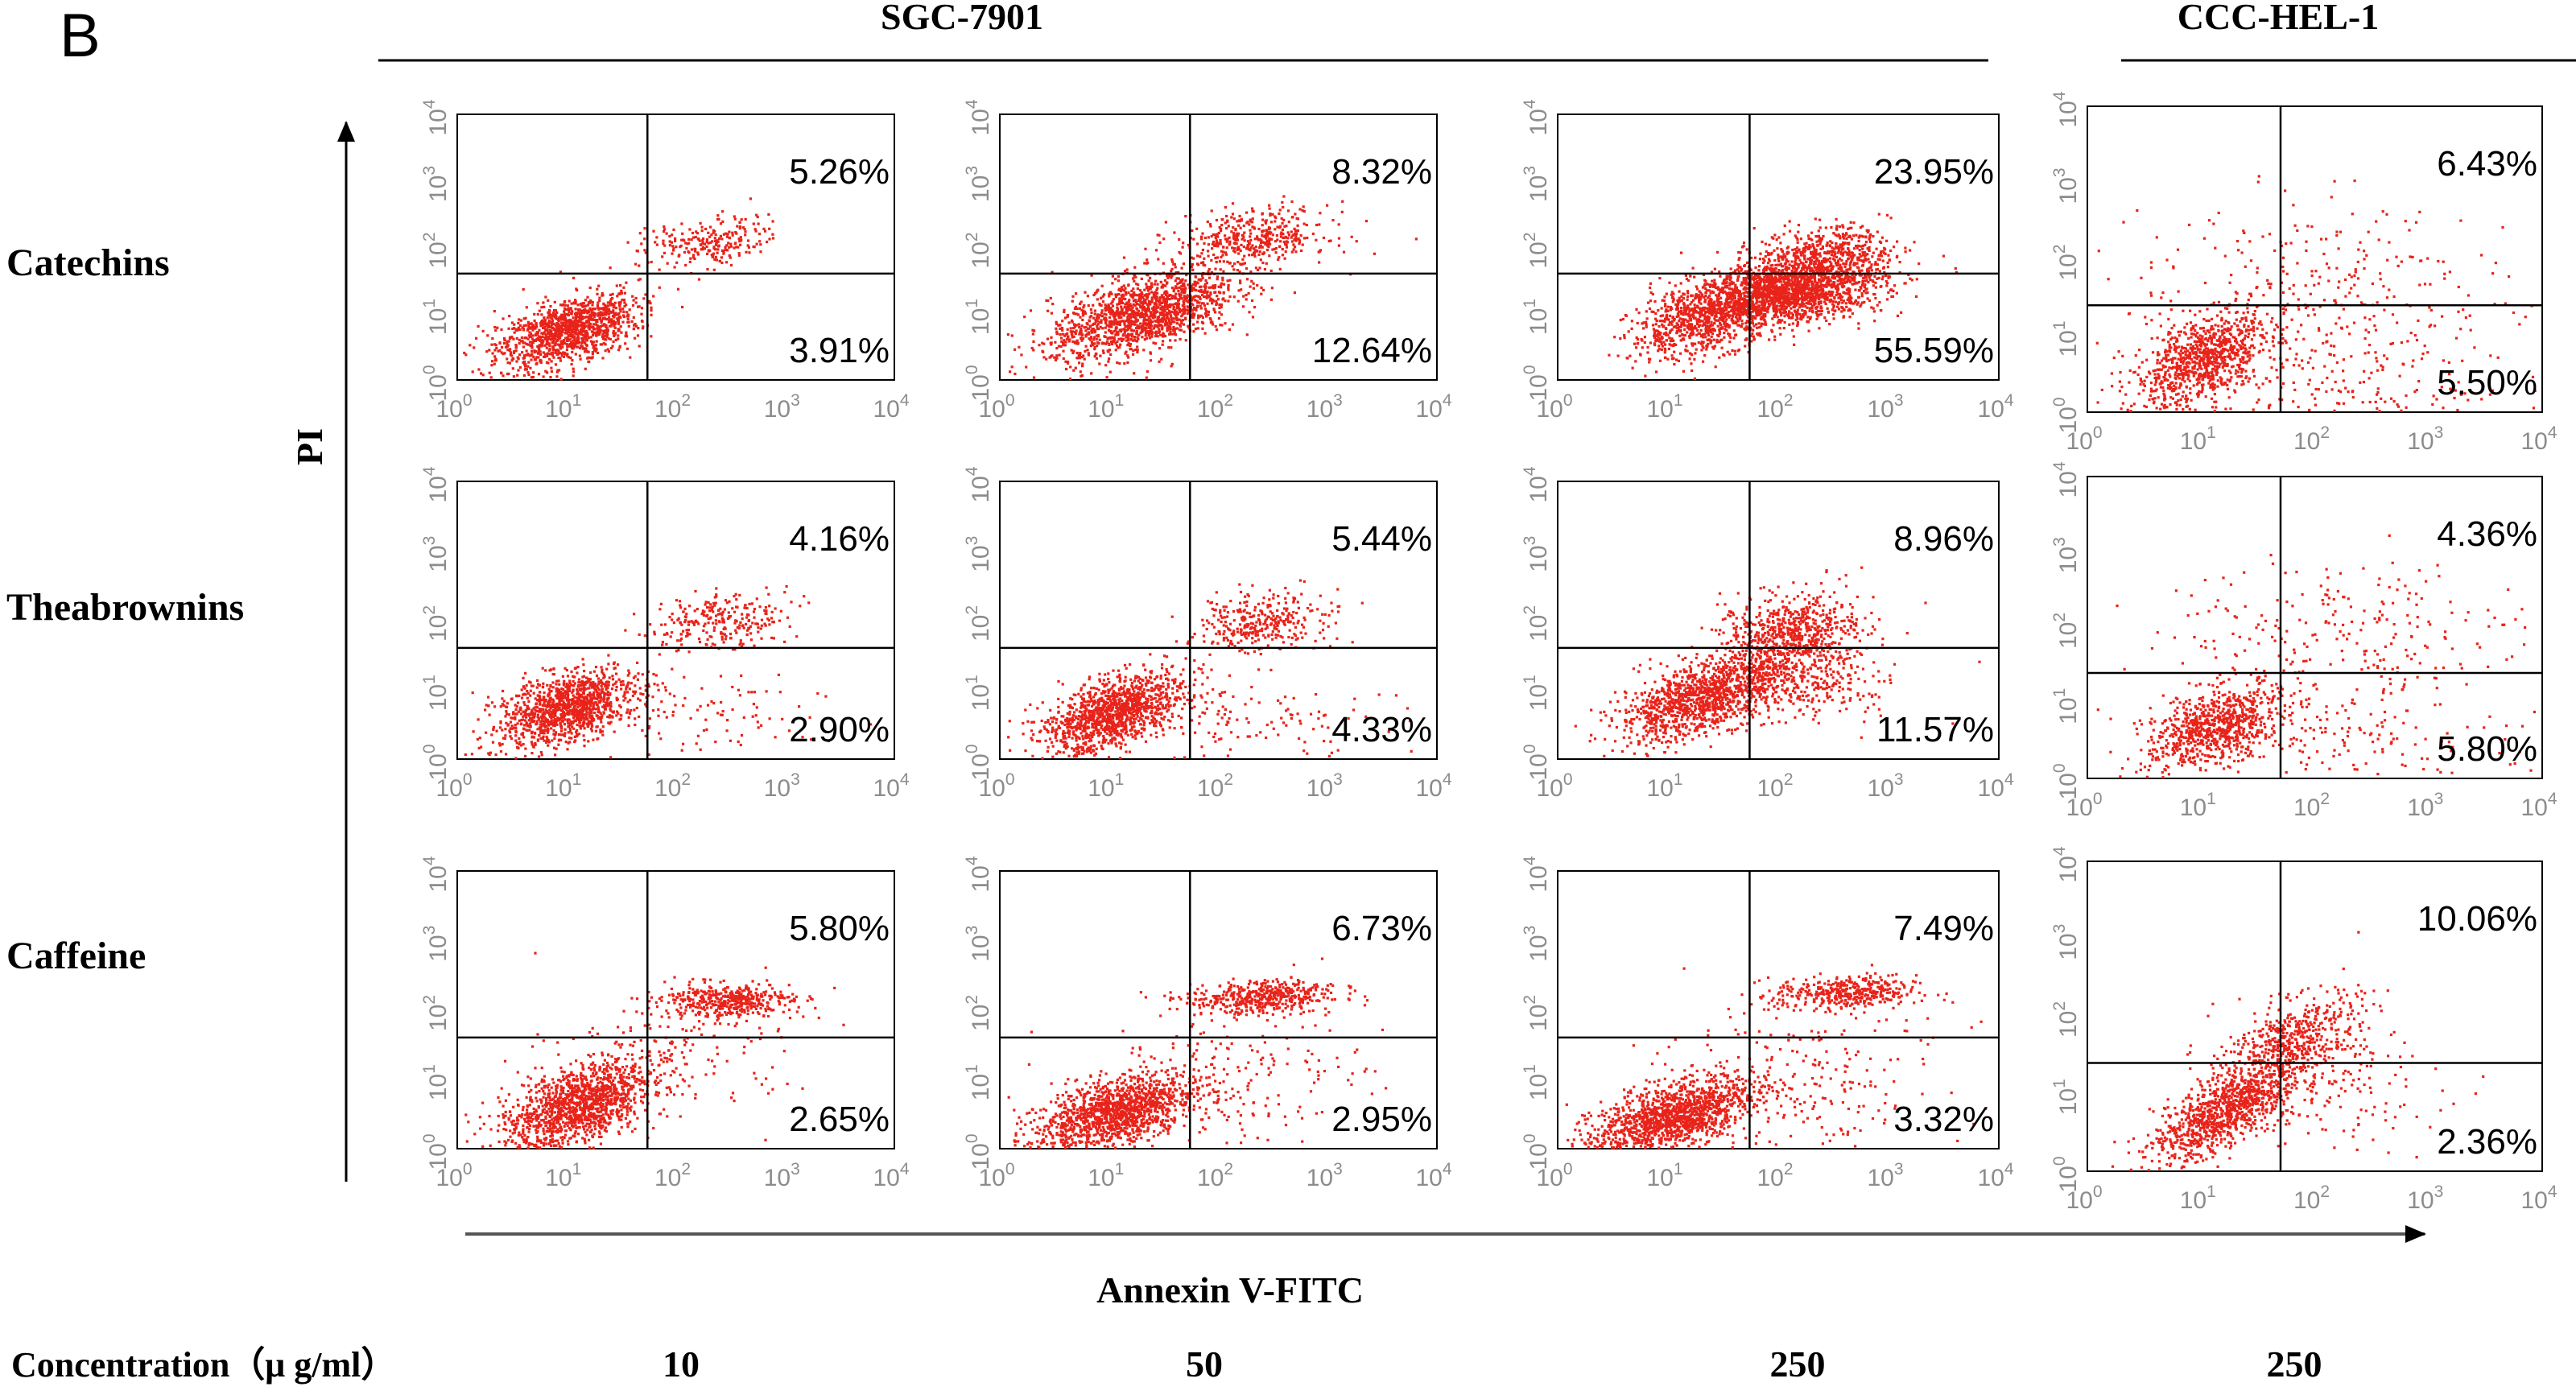 The image size is (2576, 1395). I want to click on x-tick-label: 104, so click(891, 407).